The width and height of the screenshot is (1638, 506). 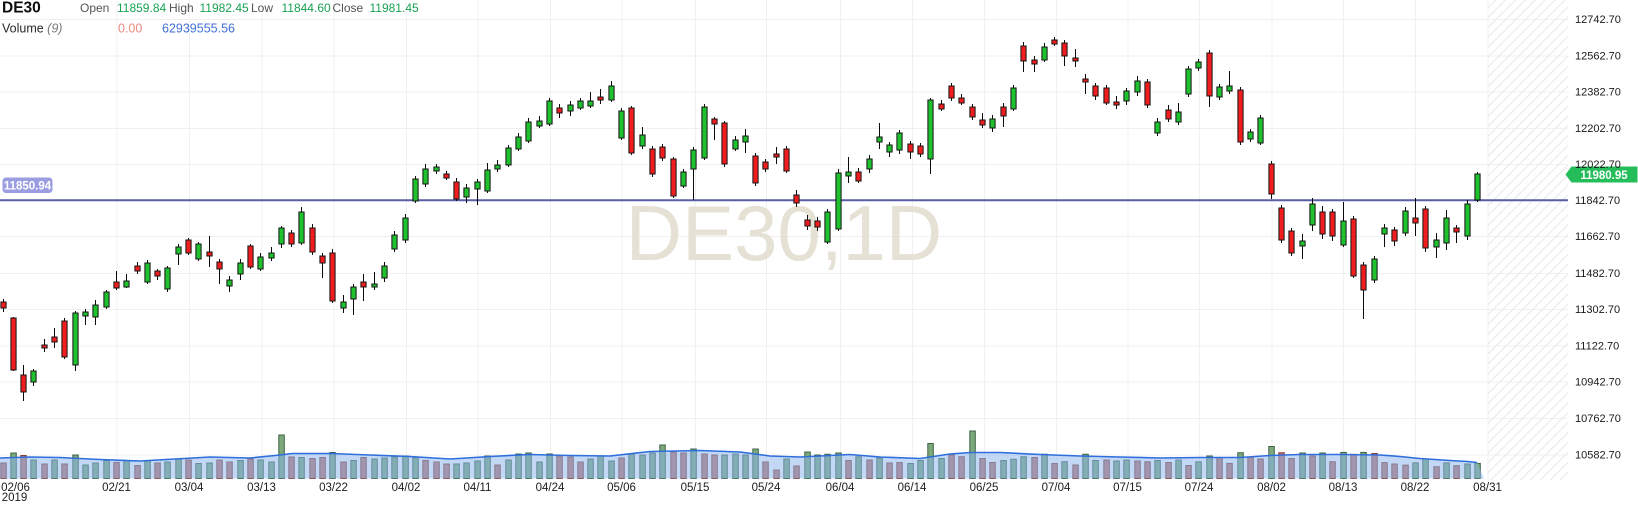 What do you see at coordinates (15, 488) in the screenshot?
I see `svg-text: 02/06` at bounding box center [15, 488].